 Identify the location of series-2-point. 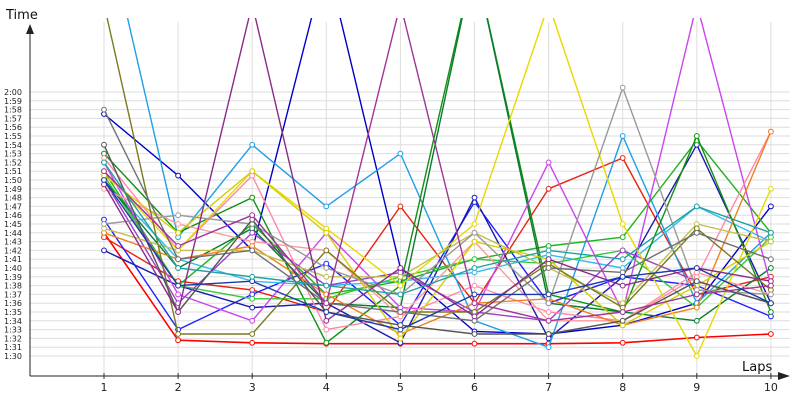
(622, 158).